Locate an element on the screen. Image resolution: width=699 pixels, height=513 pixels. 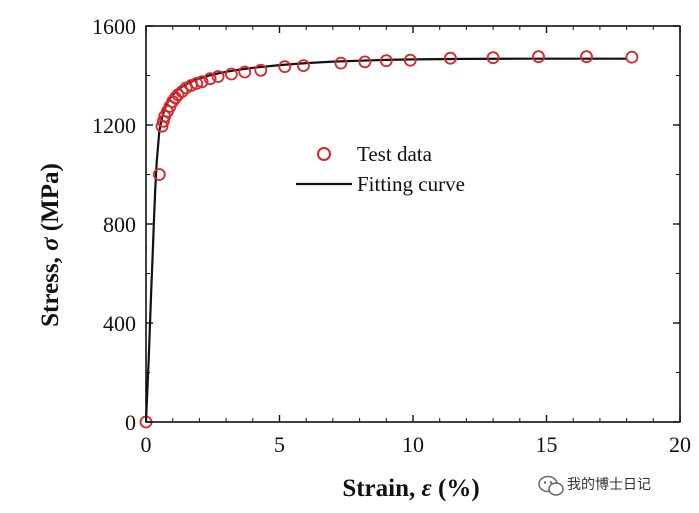
x-axis-label: Strain, ε (%) is located at coordinates (410, 488).